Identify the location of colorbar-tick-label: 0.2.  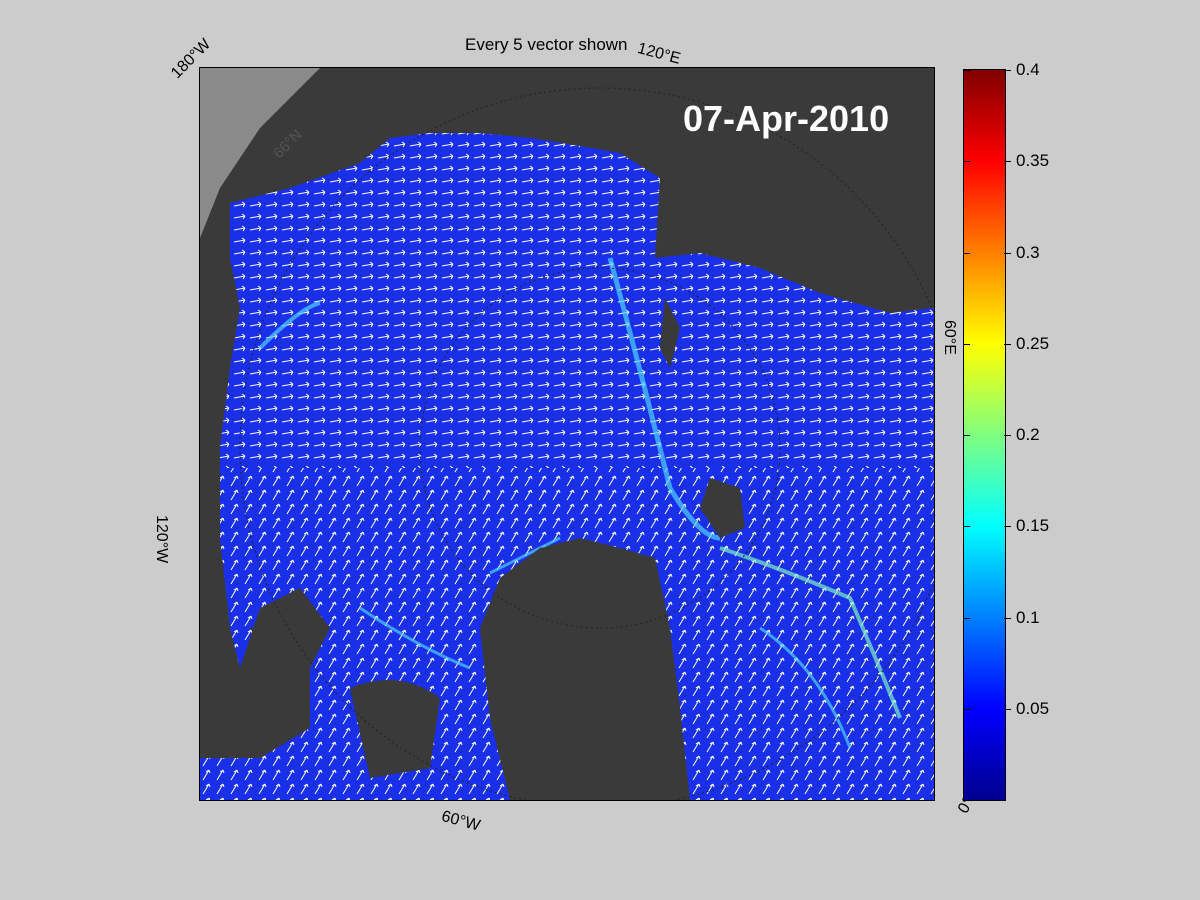
(1028, 434).